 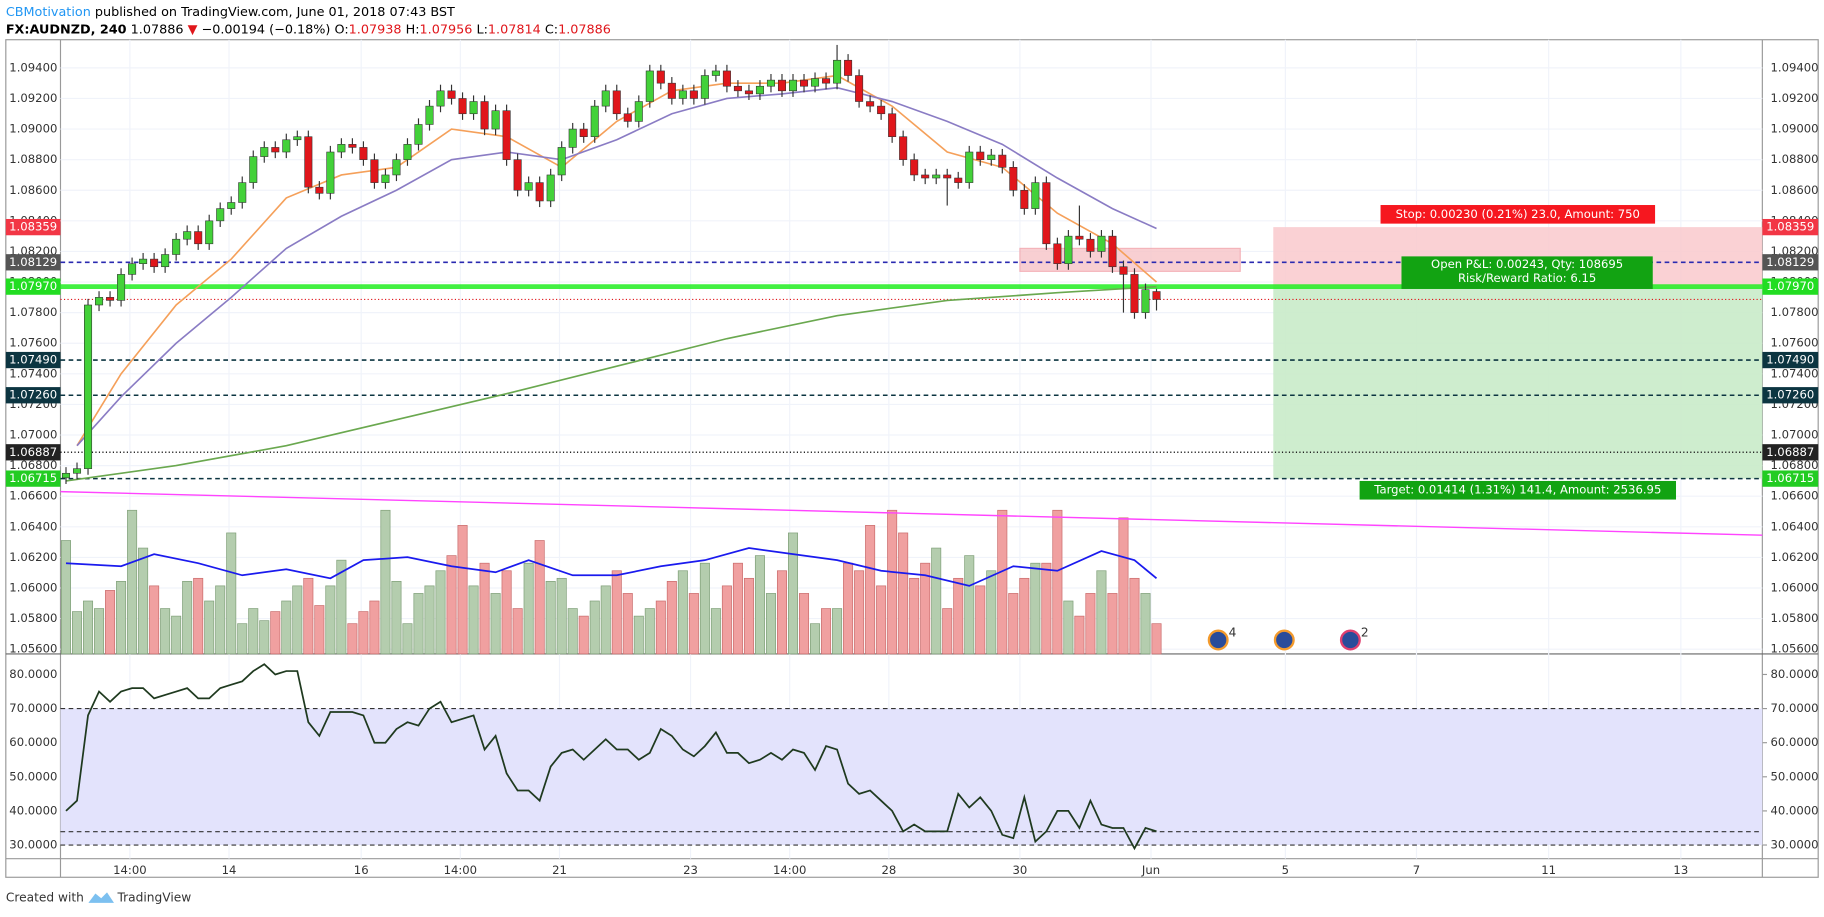 What do you see at coordinates (1790, 452) in the screenshot?
I see `level-label: 1.06887` at bounding box center [1790, 452].